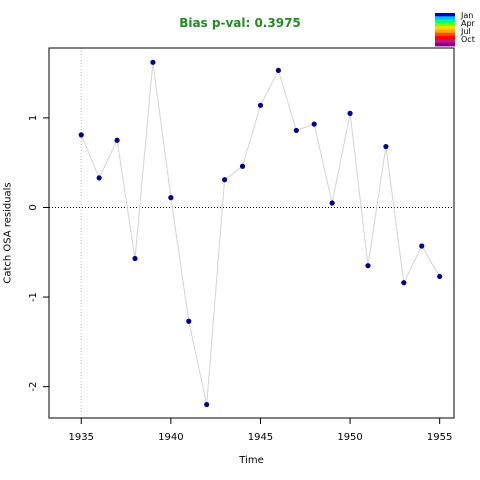  I want to click on data-point-1941, so click(189, 321).